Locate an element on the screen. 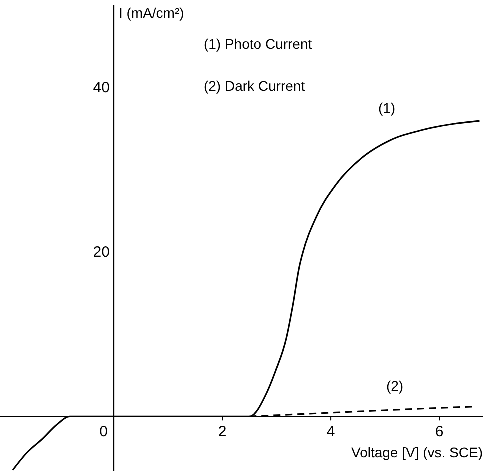 The width and height of the screenshot is (501, 476). y-axis-title: I (mA/cm²) is located at coordinates (151, 13).